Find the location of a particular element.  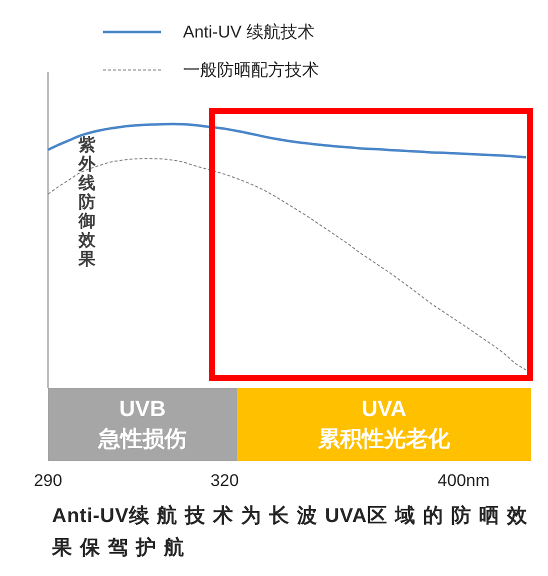

x-tick-label: 400nm is located at coordinates (464, 480).